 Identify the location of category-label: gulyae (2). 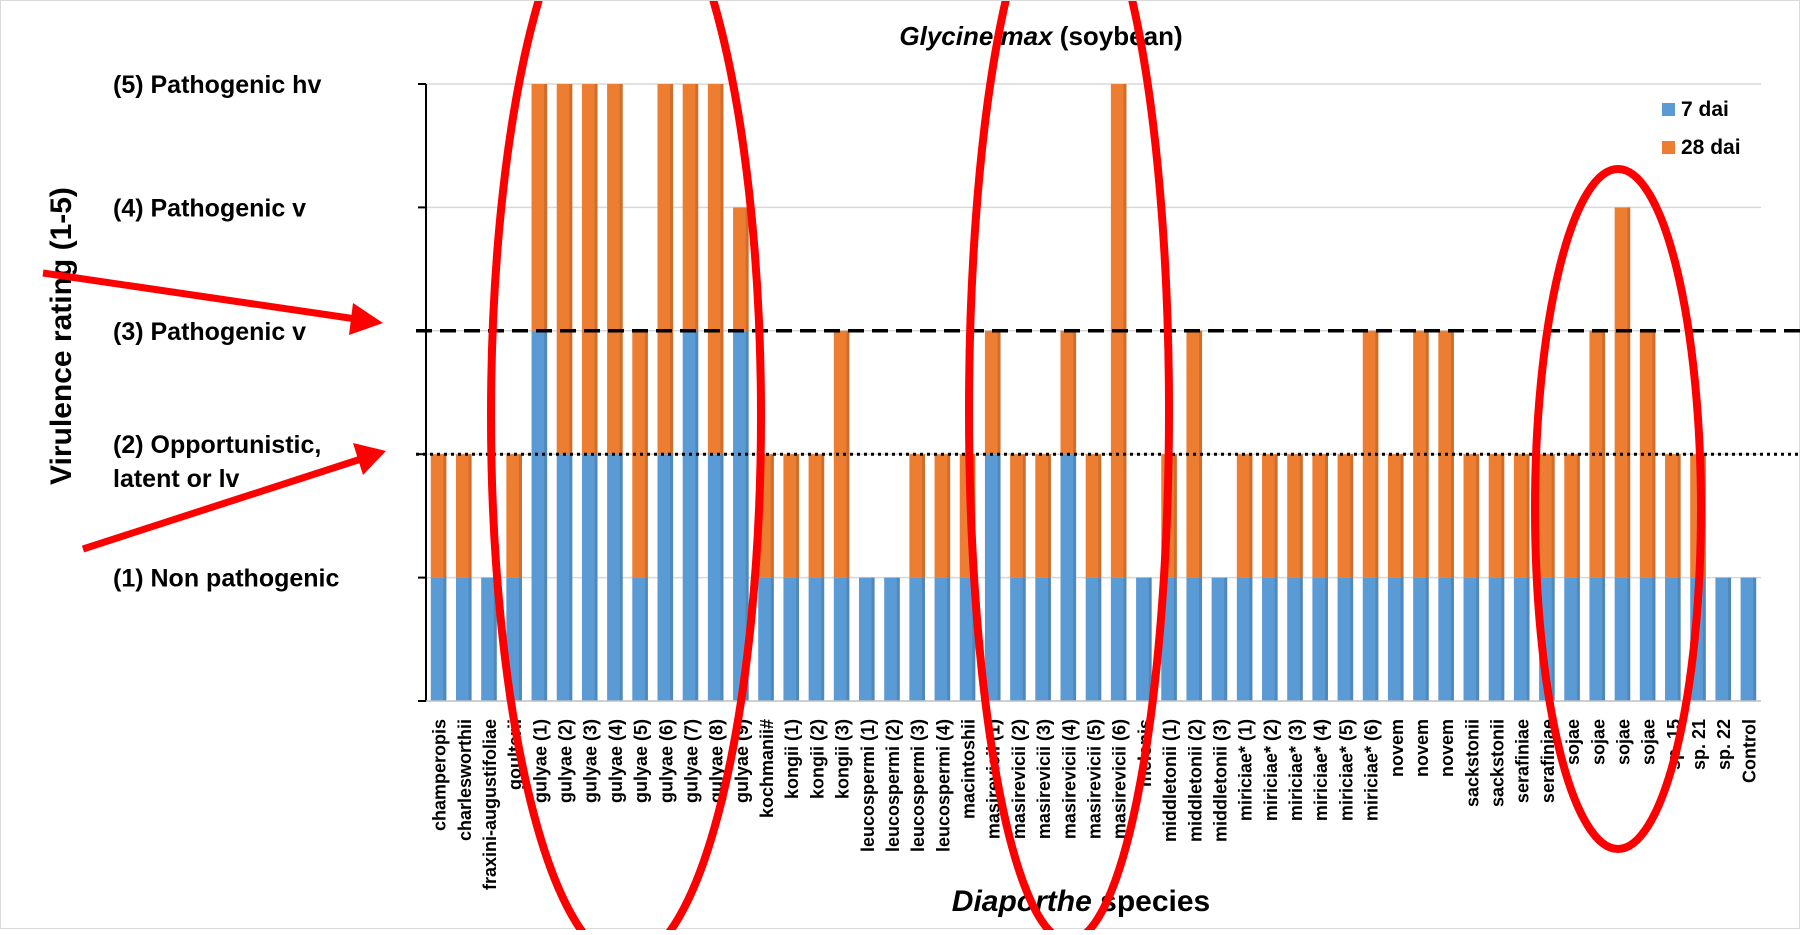
(566, 761).